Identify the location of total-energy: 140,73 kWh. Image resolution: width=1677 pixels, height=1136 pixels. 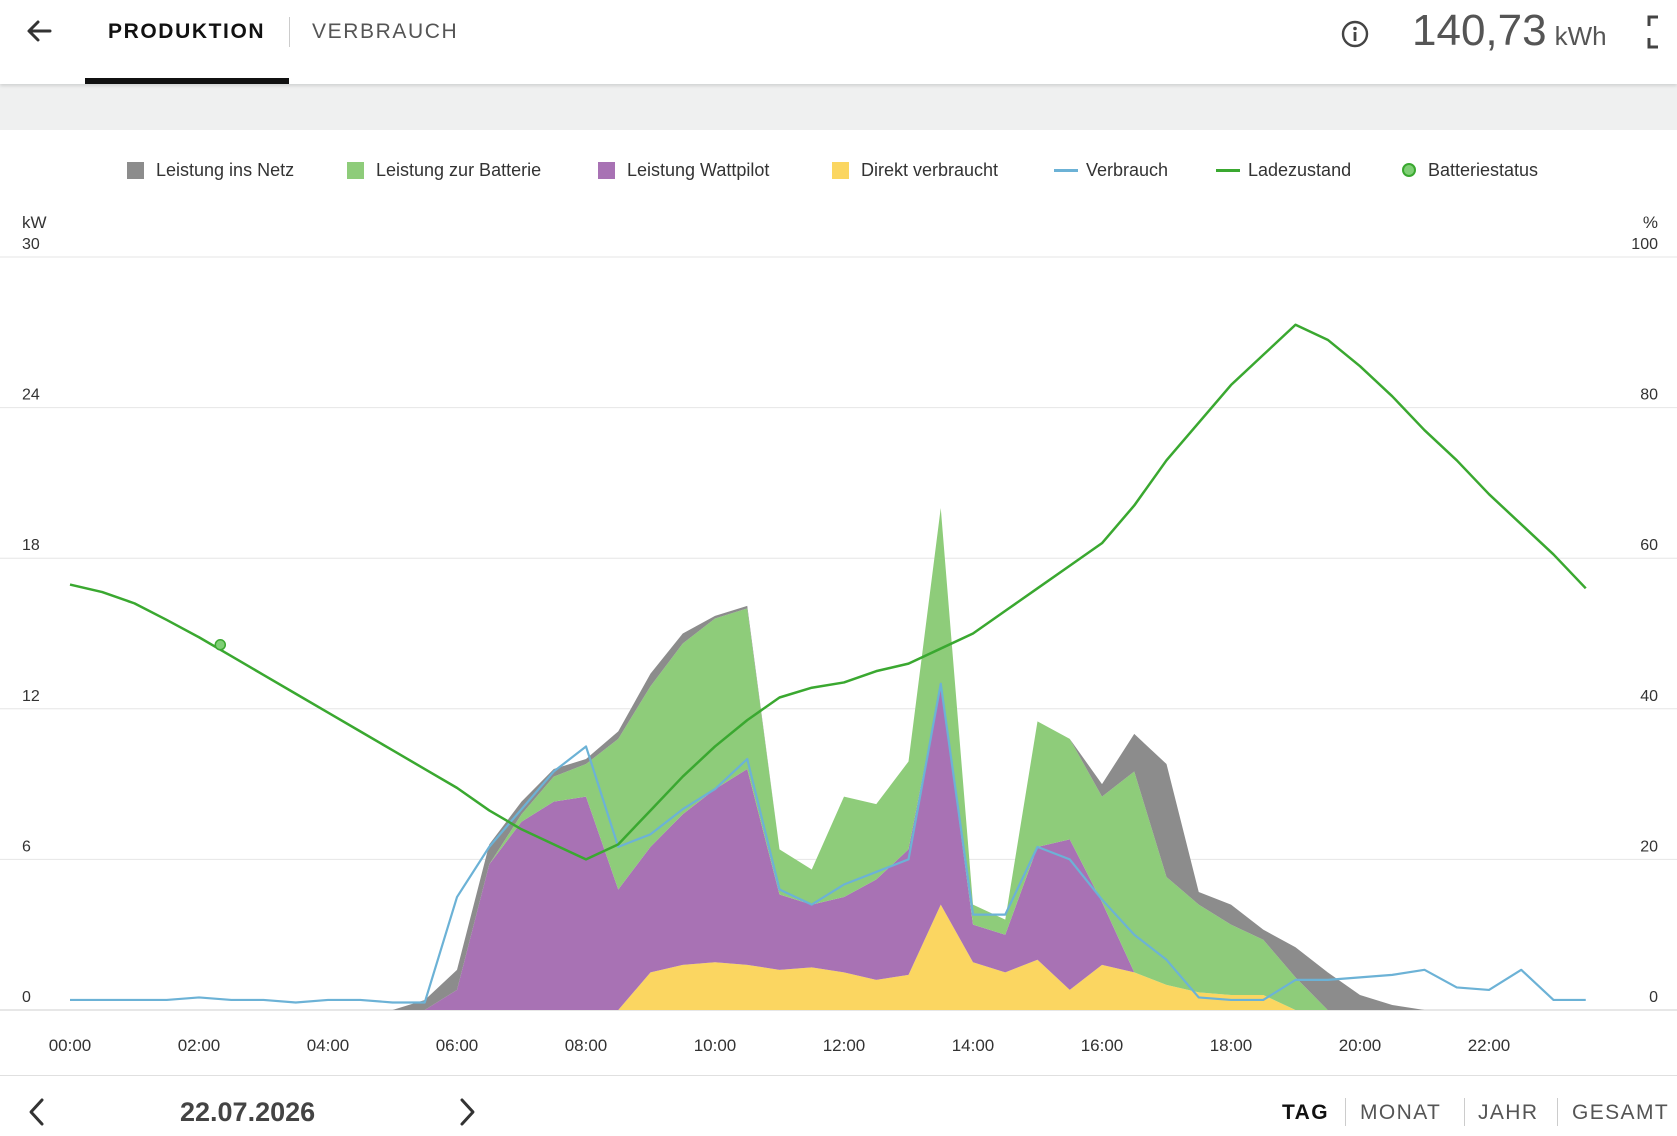
(1509, 31).